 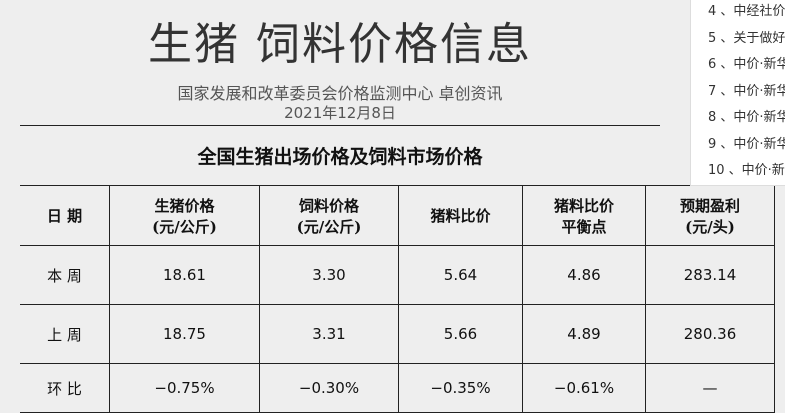 I want to click on cell: 环 比, so click(x=65, y=388).